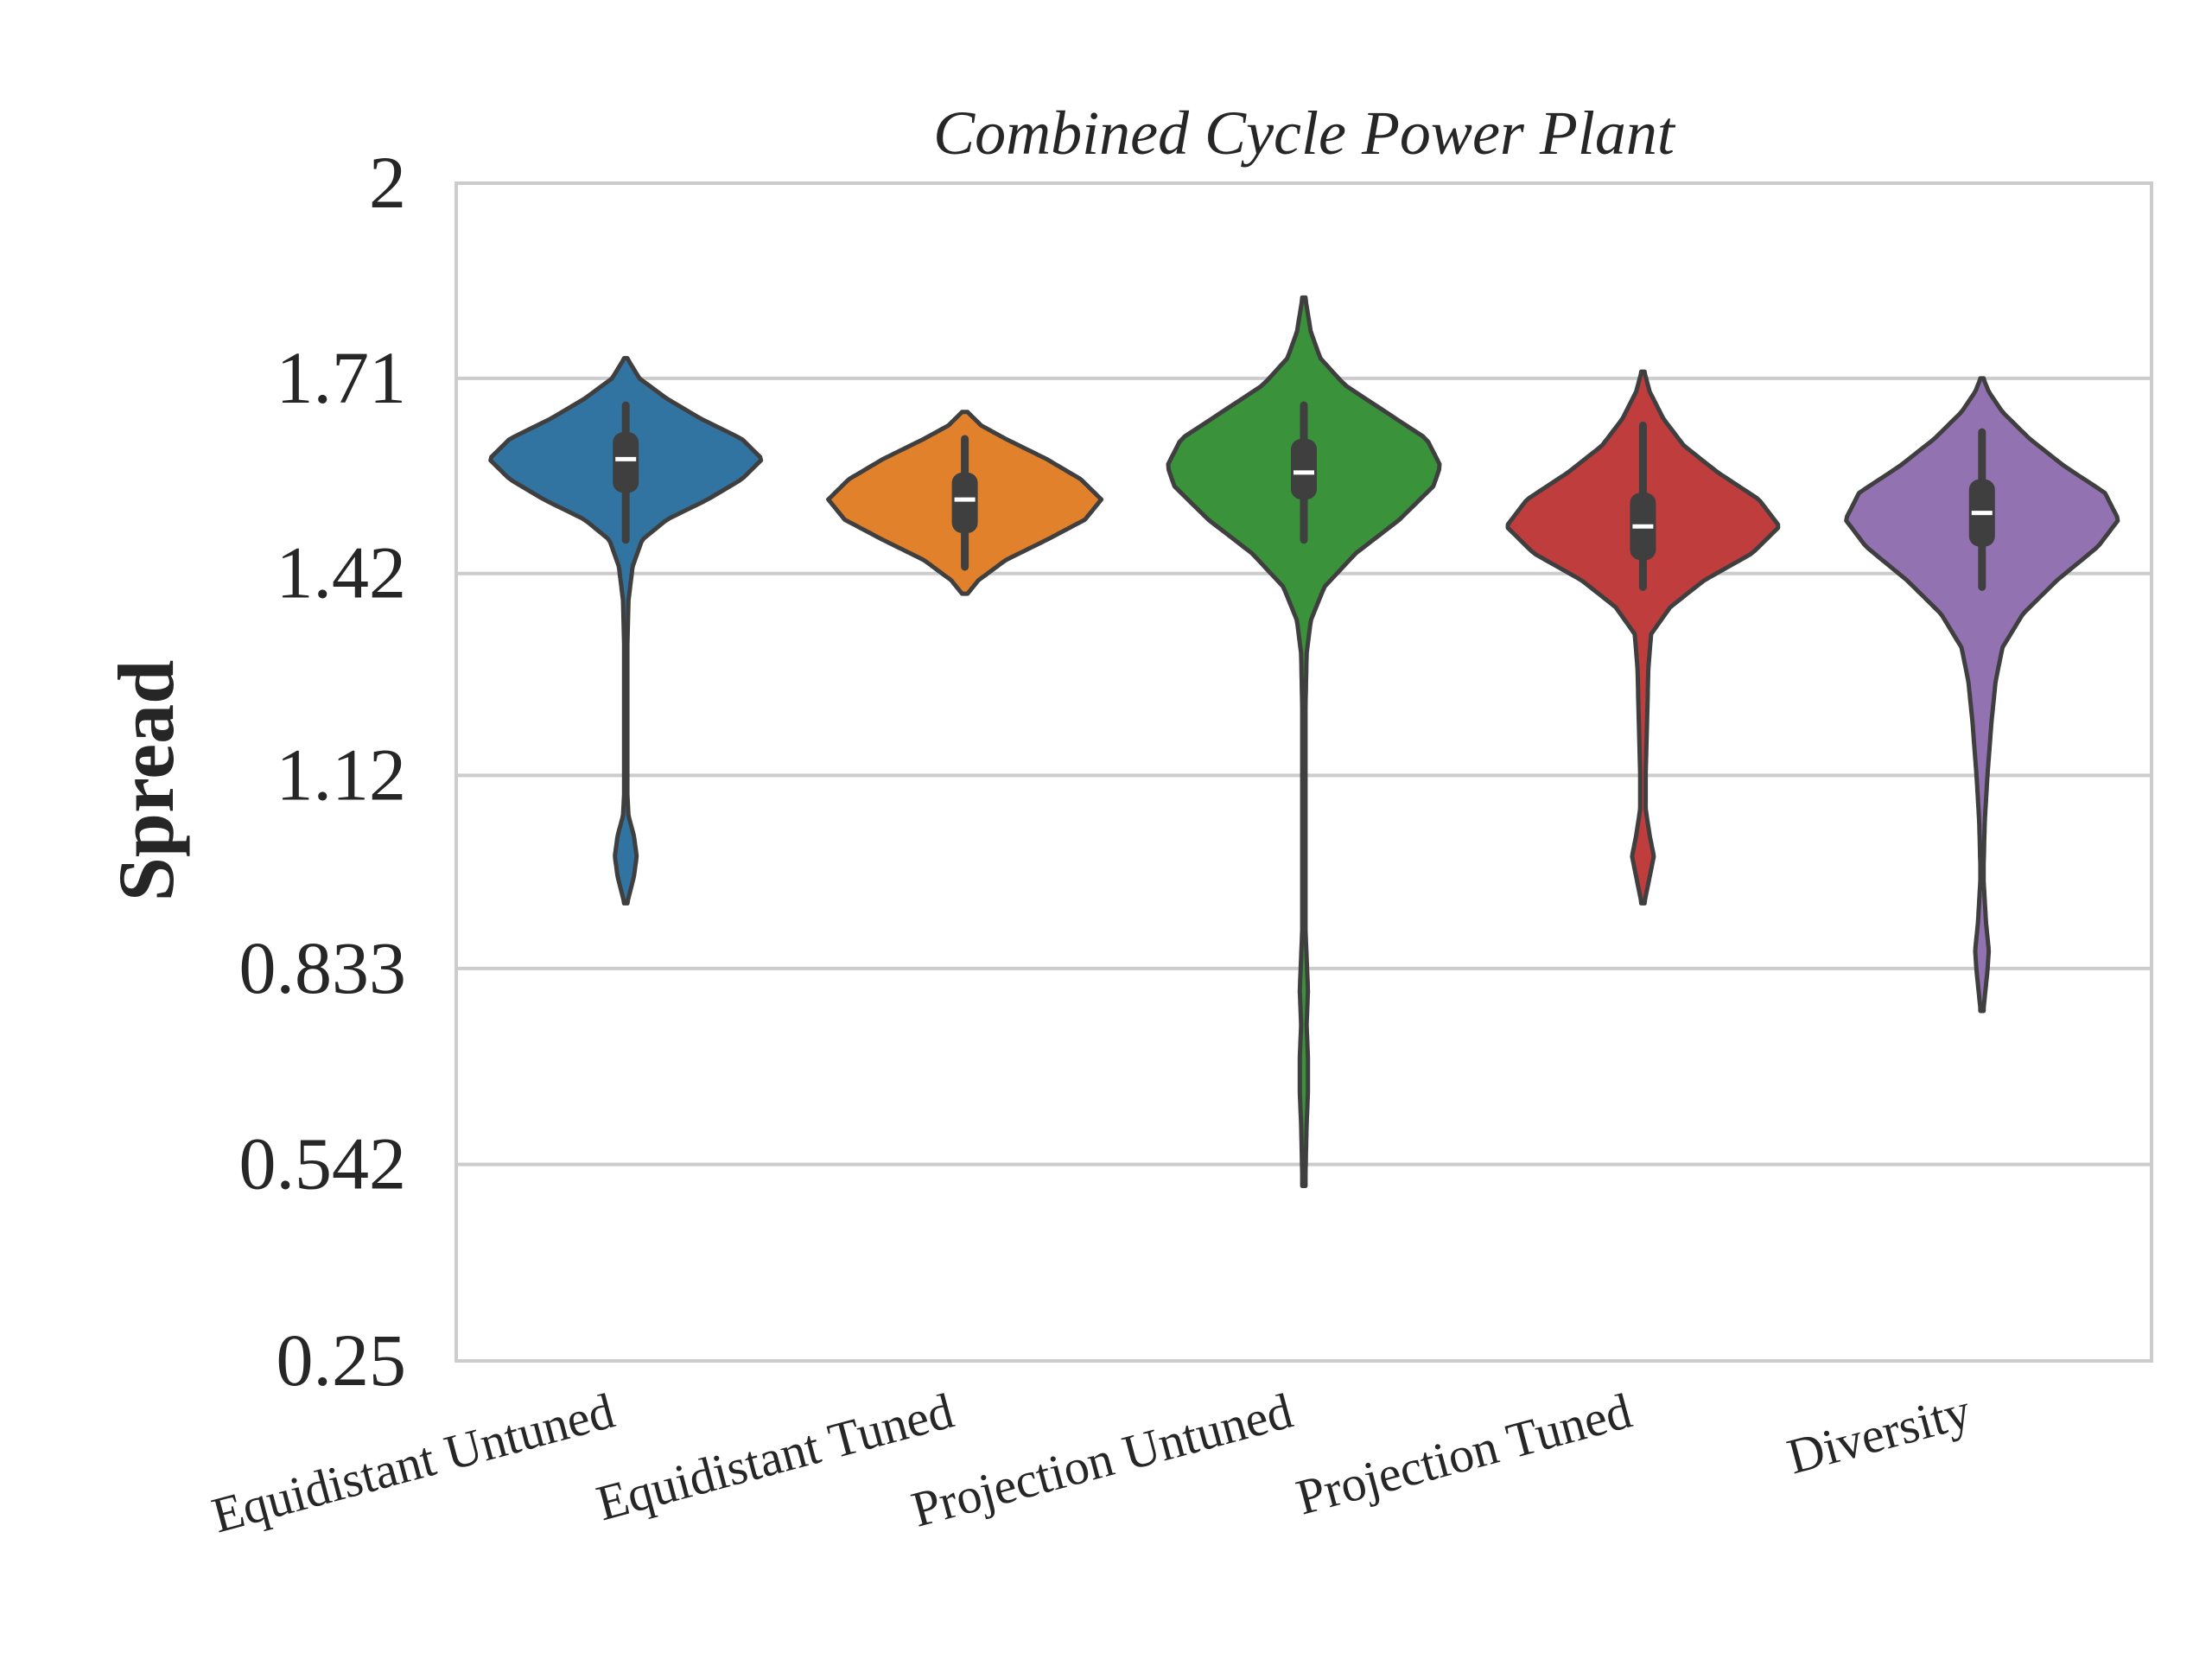 This screenshot has width=2212, height=1659. Describe the element at coordinates (413, 1463) in the screenshot. I see `x-tick-label: Equidistant Untuned` at that location.